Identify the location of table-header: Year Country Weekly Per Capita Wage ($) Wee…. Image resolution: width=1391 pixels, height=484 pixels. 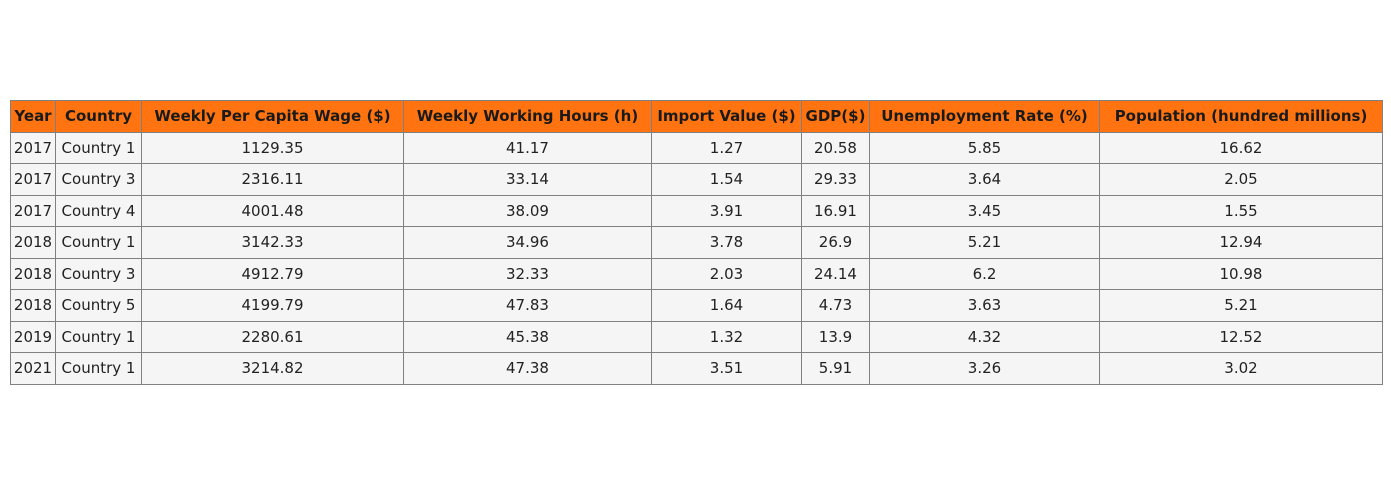
(696, 116).